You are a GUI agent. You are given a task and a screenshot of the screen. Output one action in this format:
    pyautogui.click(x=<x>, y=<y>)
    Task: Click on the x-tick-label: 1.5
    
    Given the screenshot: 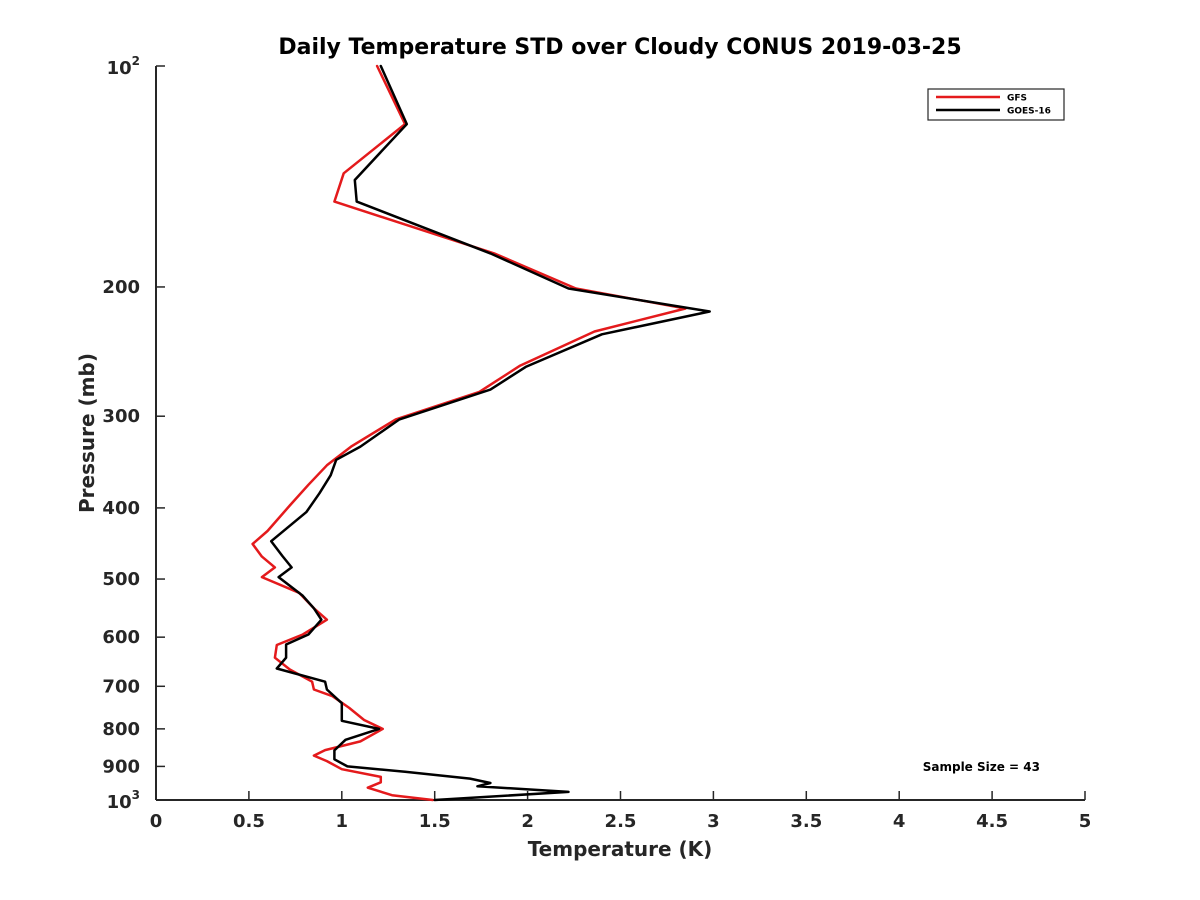 What is the action you would take?
    pyautogui.click(x=435, y=821)
    